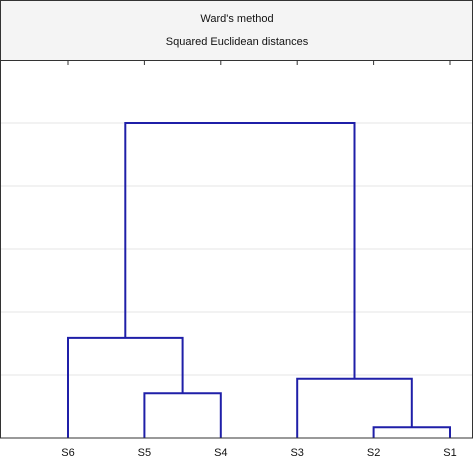 The image size is (474, 474). What do you see at coordinates (237, 42) in the screenshot?
I see `chart-subtitle: Squared Euclidean distances` at bounding box center [237, 42].